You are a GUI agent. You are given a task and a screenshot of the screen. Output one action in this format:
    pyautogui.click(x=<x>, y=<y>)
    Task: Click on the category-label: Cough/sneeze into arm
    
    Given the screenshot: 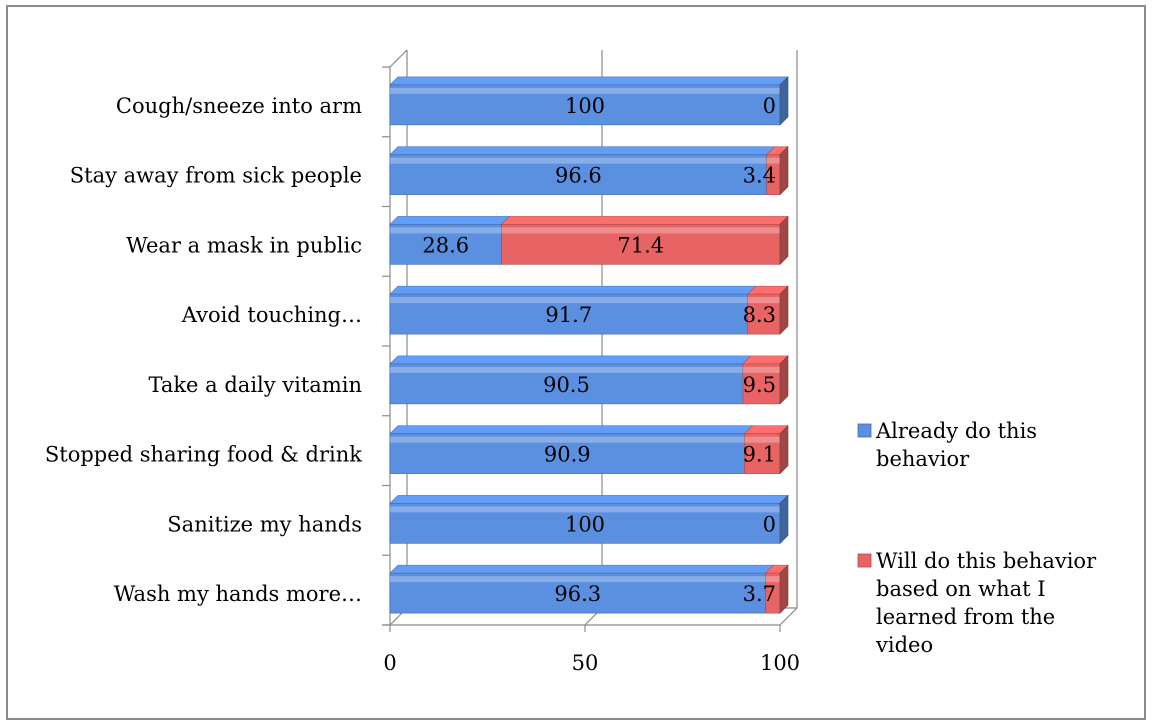 What is the action you would take?
    pyautogui.click(x=239, y=106)
    